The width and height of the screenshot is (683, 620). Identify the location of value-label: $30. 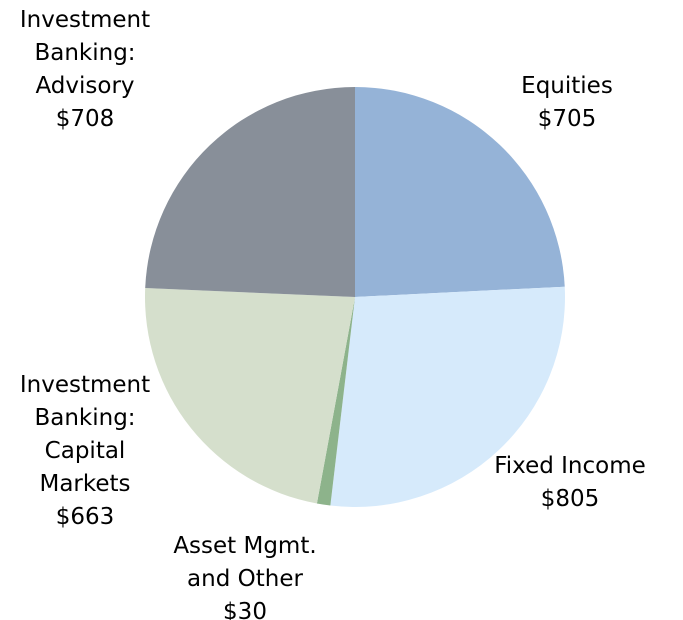
(245, 609).